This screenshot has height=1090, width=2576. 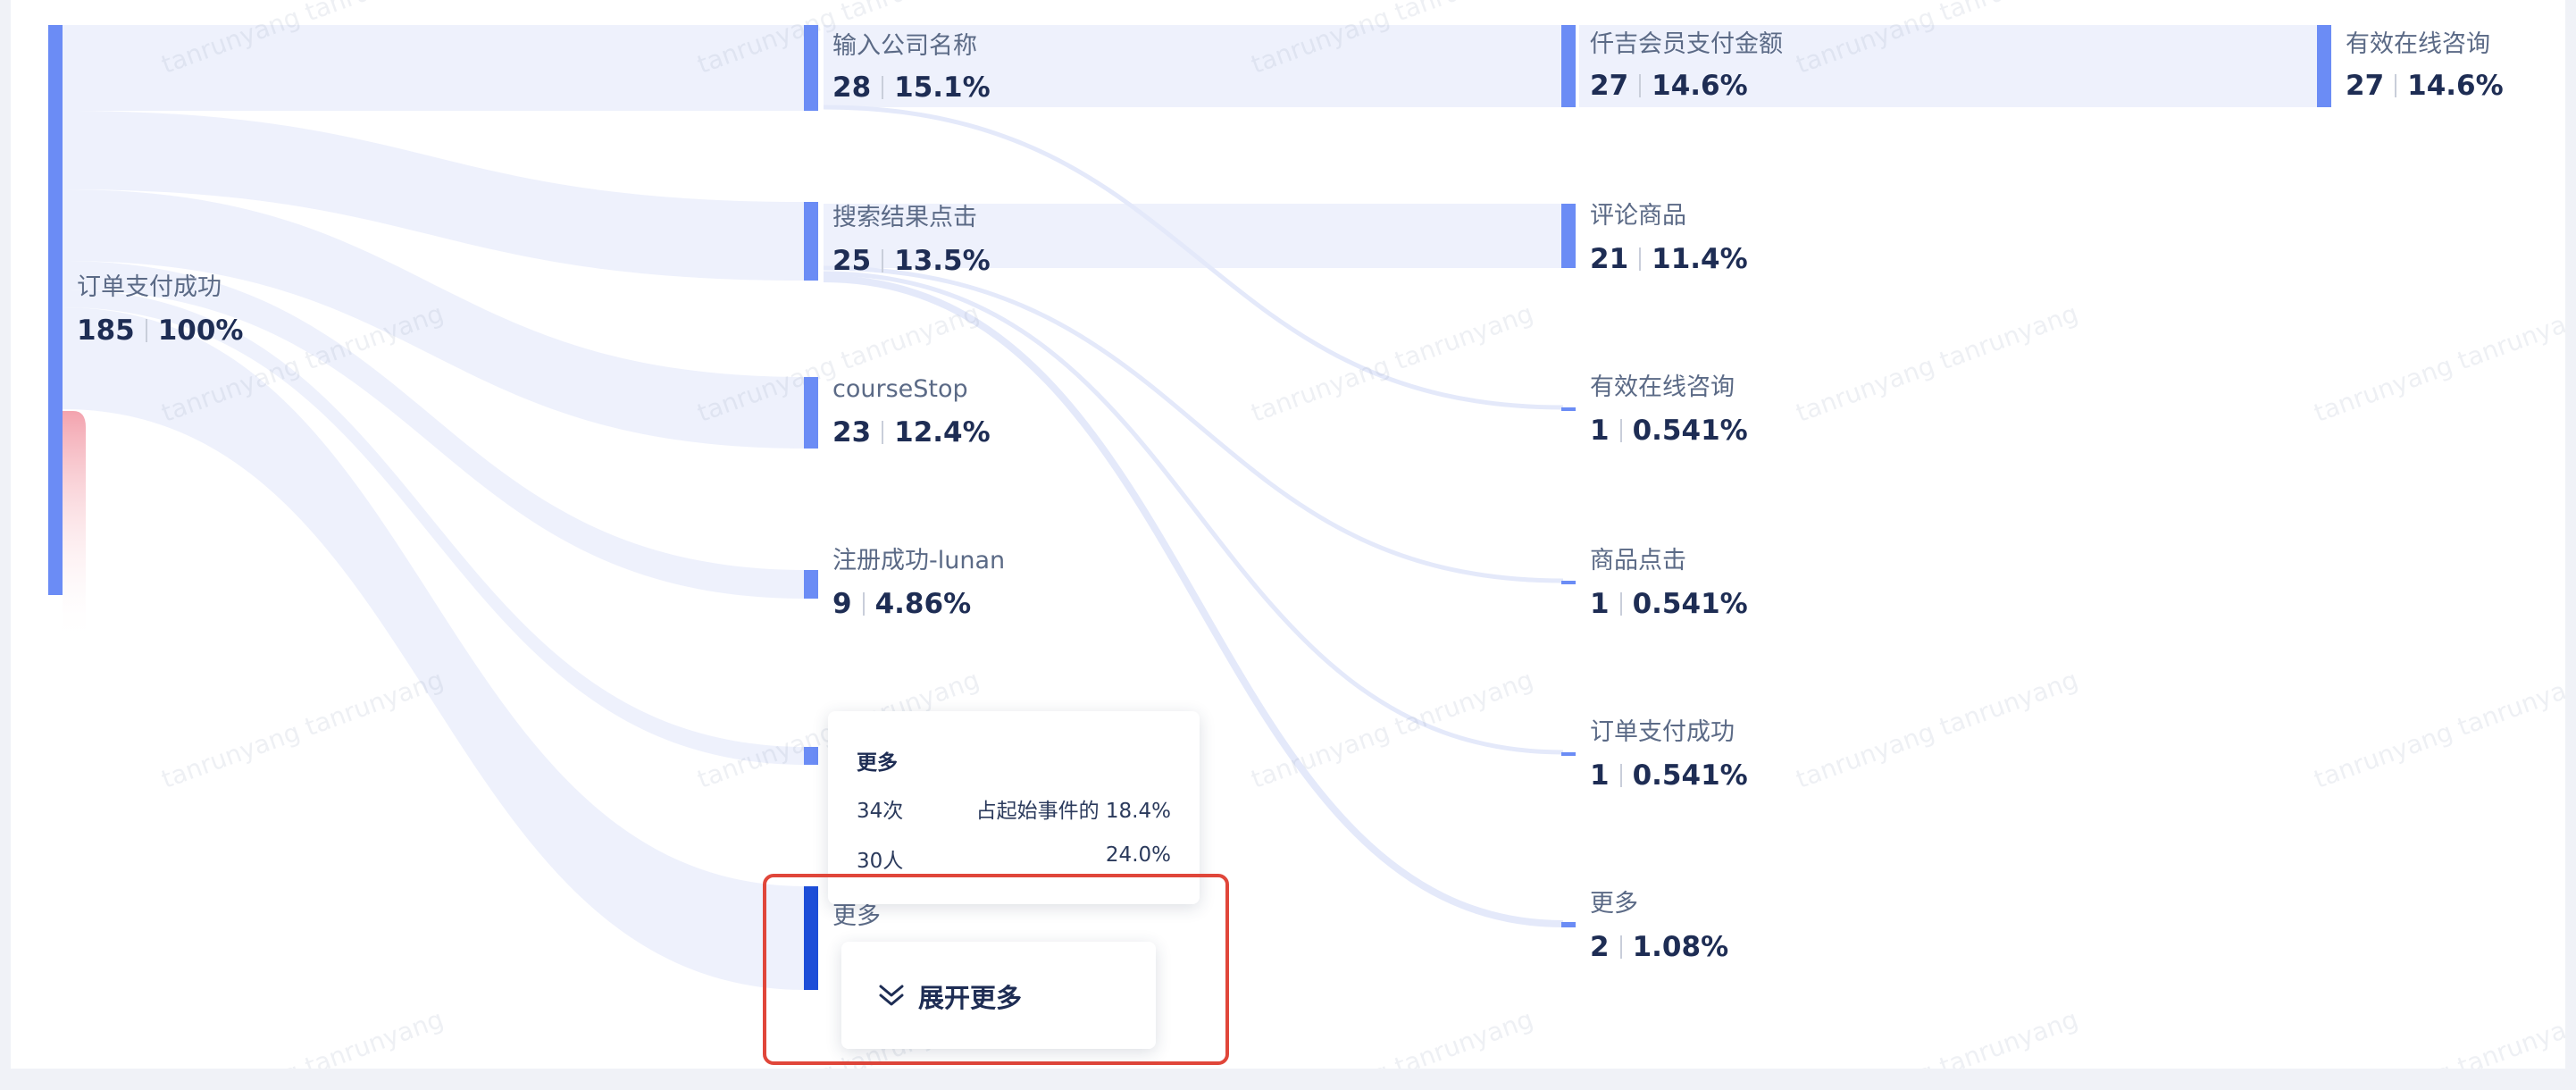 I want to click on tooltip-users: 30人, so click(x=881, y=861).